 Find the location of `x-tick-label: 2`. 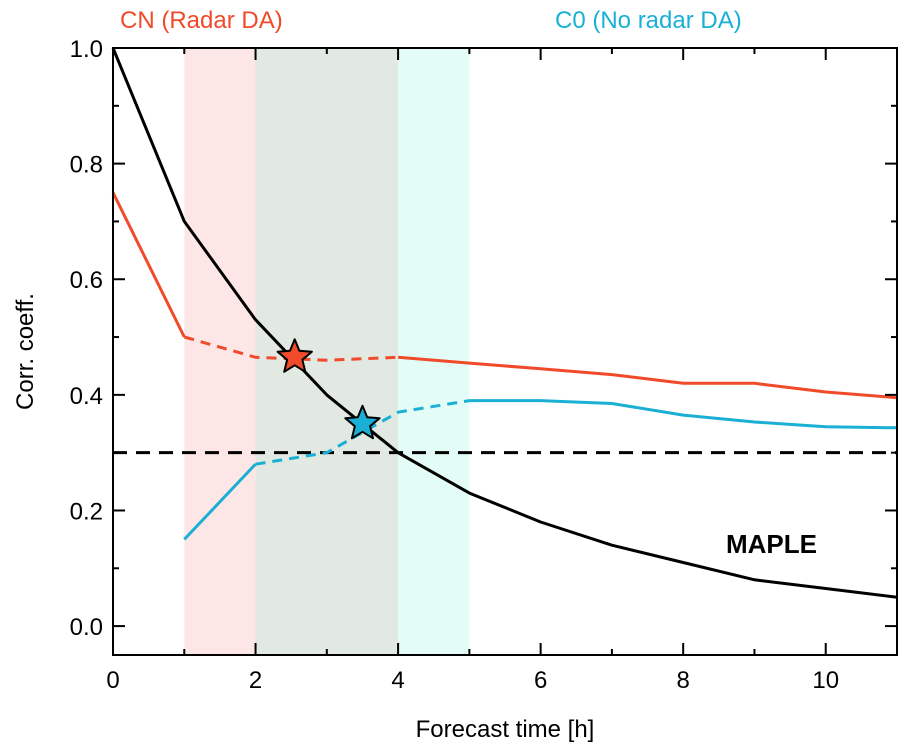

x-tick-label: 2 is located at coordinates (255, 680).